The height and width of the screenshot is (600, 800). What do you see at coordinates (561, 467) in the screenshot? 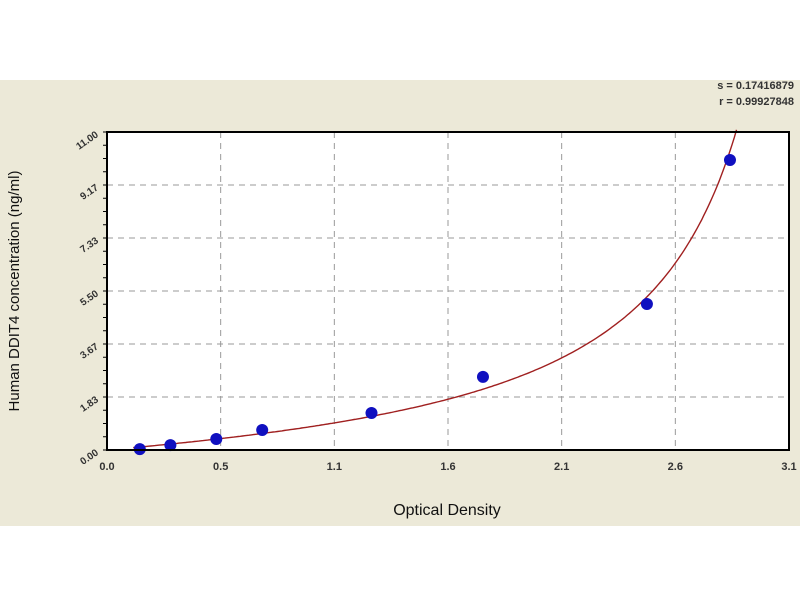
I see `x-tick-label: 2.1` at bounding box center [561, 467].